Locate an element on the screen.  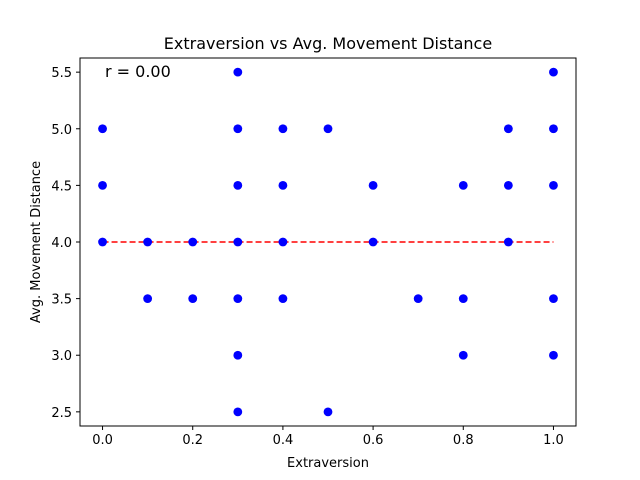
y-tick-label: 2.5 is located at coordinates (61, 413).